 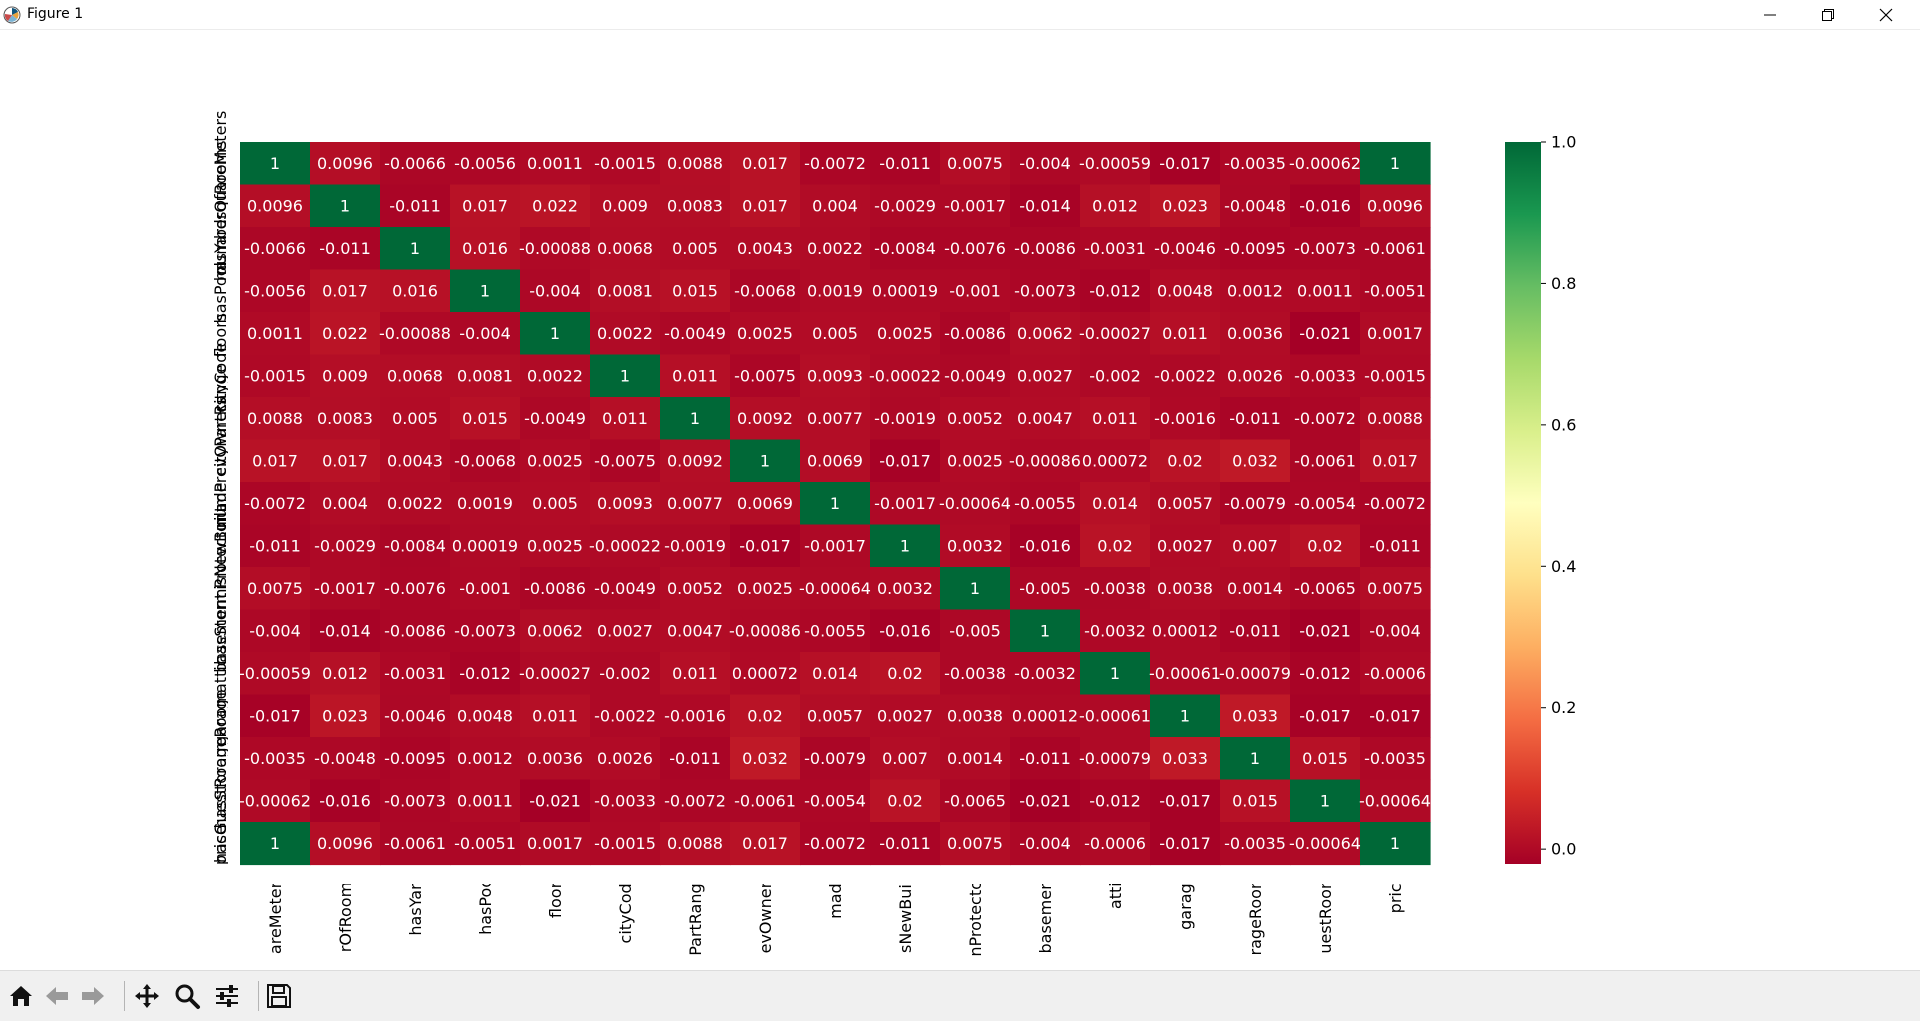 What do you see at coordinates (147, 996) in the screenshot?
I see `pan-button` at bounding box center [147, 996].